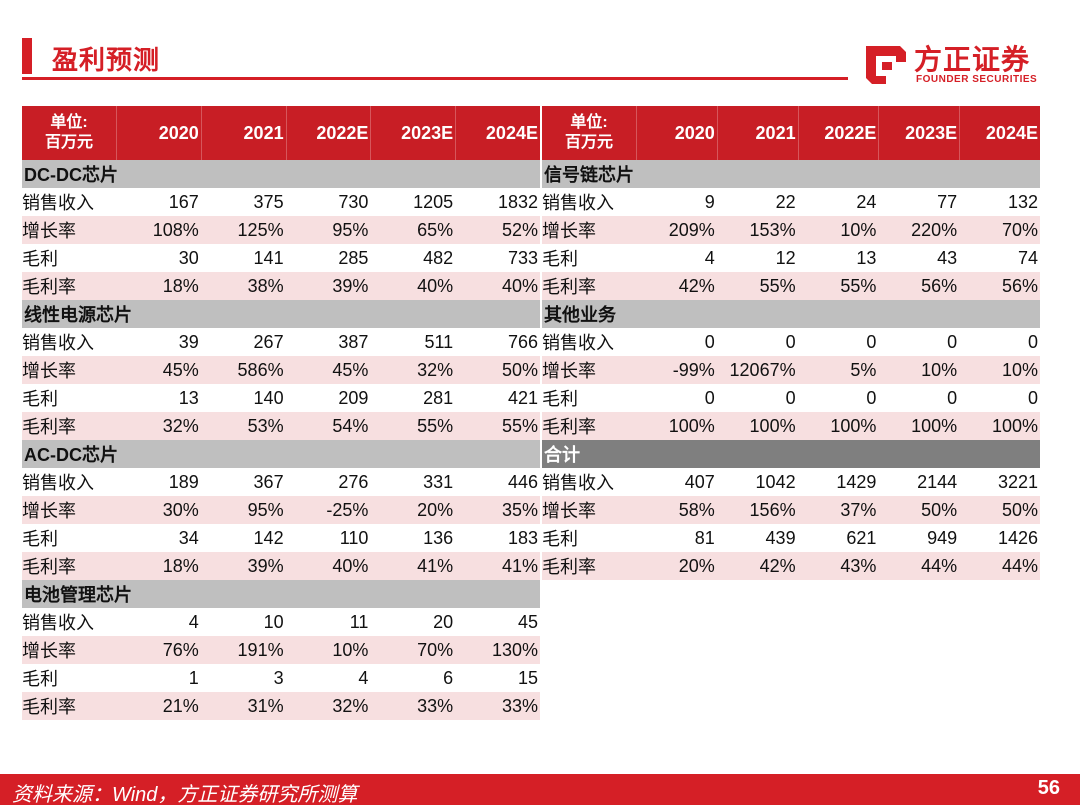  I want to click on table-row: 增长率 -99% 12067% 5% 10% 10%, so click(791, 370).